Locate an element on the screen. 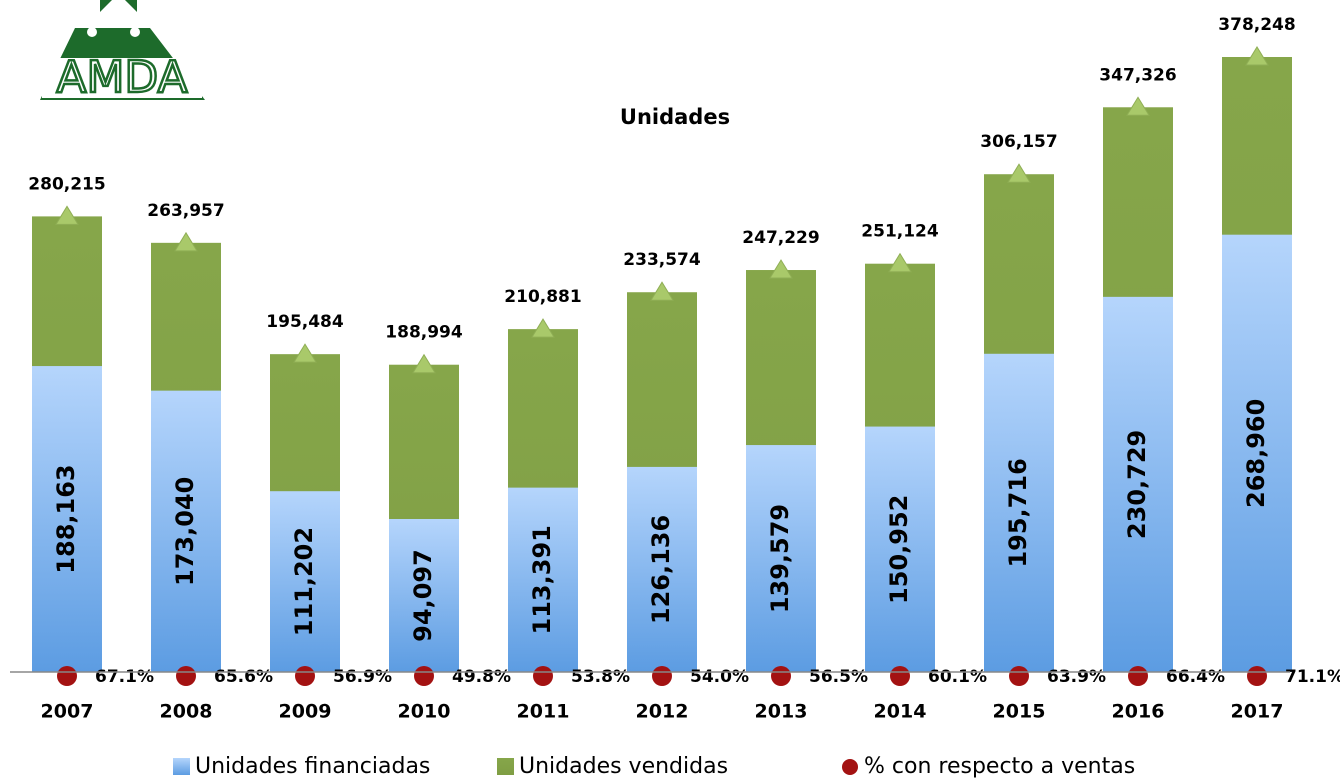  percent-label: 56.5% is located at coordinates (838, 677).